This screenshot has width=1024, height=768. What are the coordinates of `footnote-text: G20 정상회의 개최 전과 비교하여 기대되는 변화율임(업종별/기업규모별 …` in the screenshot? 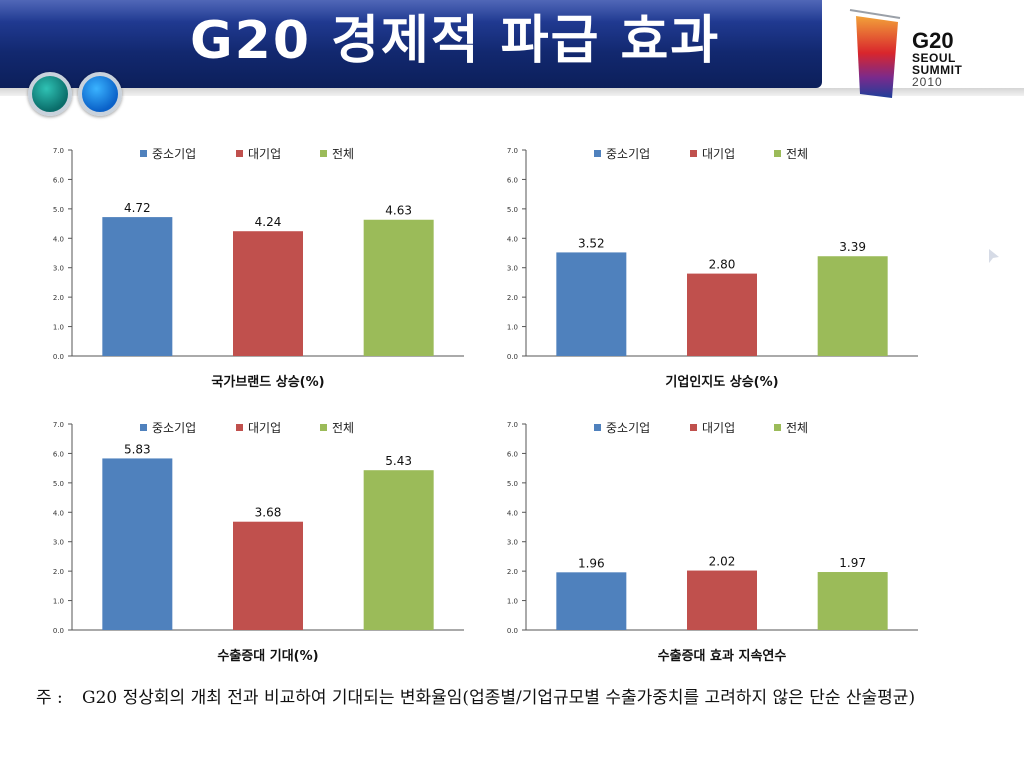 It's located at (499, 698).